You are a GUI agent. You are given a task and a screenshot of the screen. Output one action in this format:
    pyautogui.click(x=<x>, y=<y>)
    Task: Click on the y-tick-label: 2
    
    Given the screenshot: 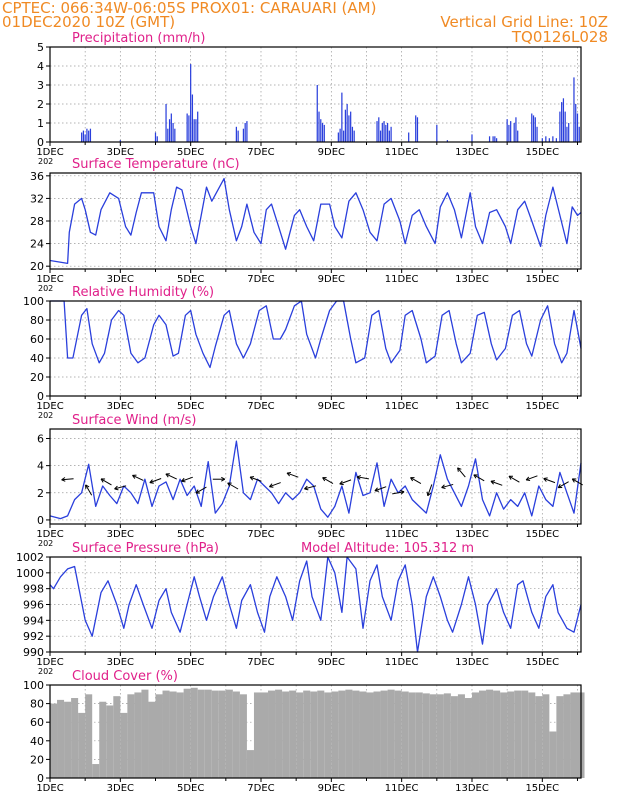 What is the action you would take?
    pyautogui.click(x=40, y=104)
    